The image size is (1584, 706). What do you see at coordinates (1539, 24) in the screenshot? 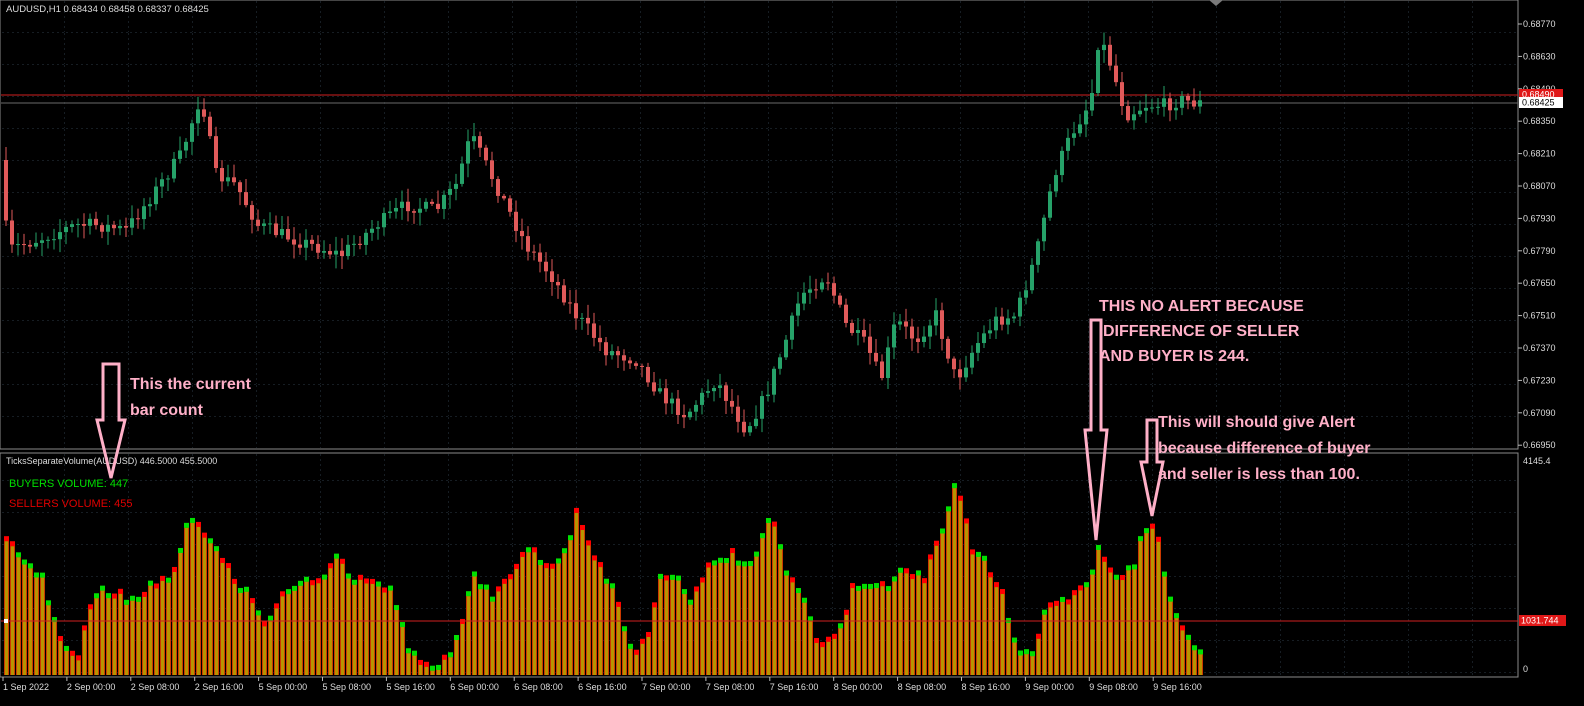
I see `price-tick-label: 0.68770` at bounding box center [1539, 24].